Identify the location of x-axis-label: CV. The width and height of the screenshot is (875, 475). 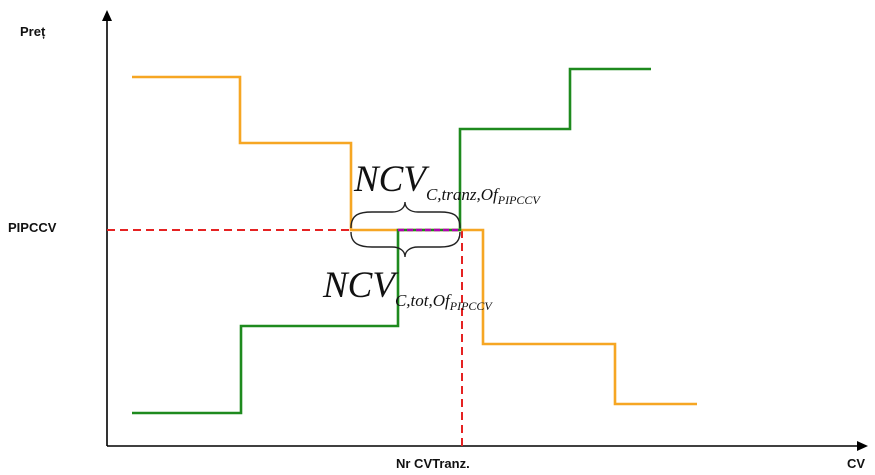
(856, 463).